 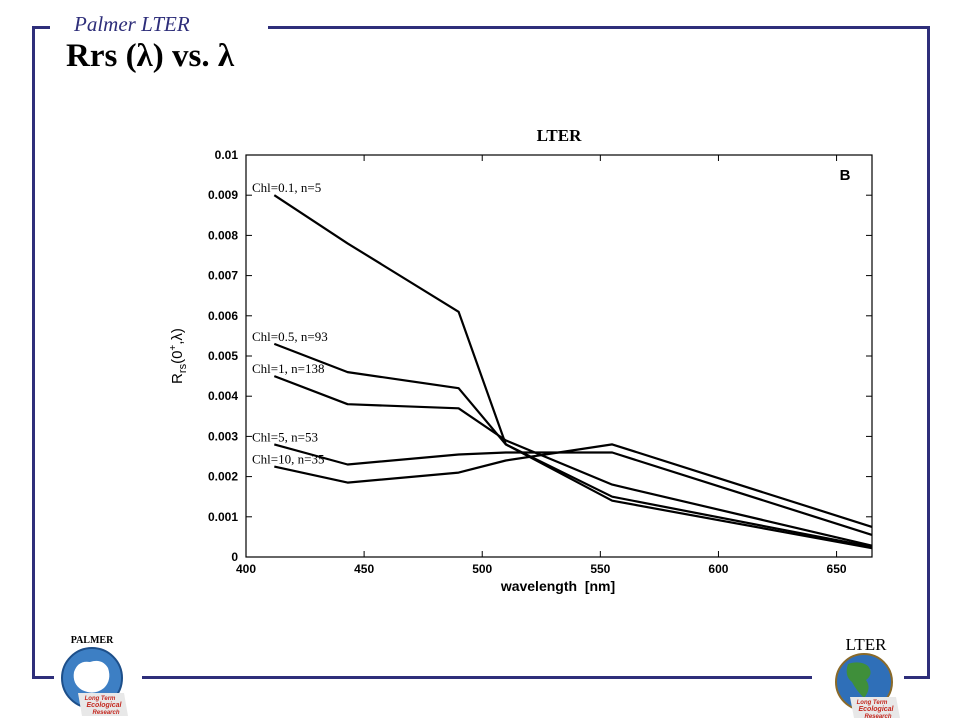 I want to click on antarctica-shape, so click(x=91, y=676).